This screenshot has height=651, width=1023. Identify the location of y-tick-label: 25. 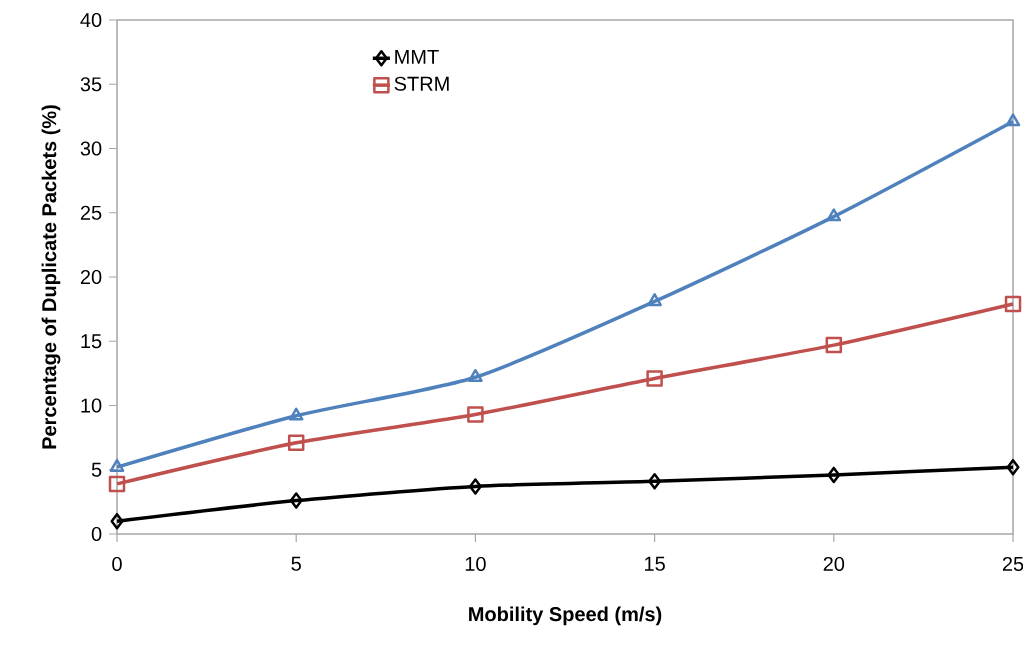
(91, 212).